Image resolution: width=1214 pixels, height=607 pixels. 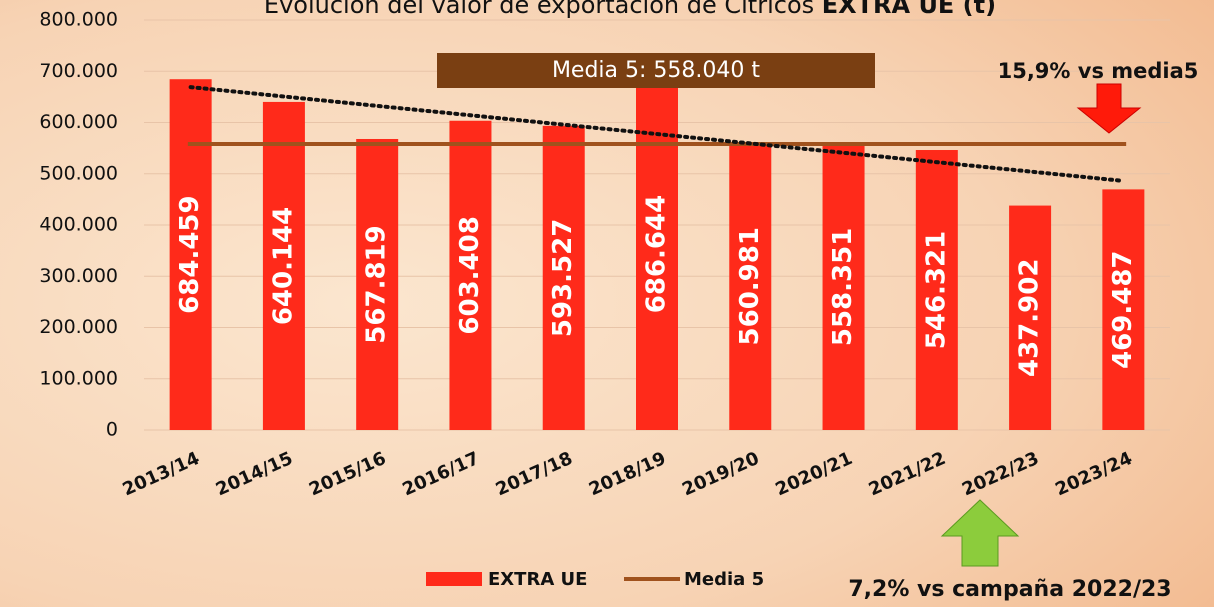 I want to click on value-label: 640.144, so click(x=283, y=266).